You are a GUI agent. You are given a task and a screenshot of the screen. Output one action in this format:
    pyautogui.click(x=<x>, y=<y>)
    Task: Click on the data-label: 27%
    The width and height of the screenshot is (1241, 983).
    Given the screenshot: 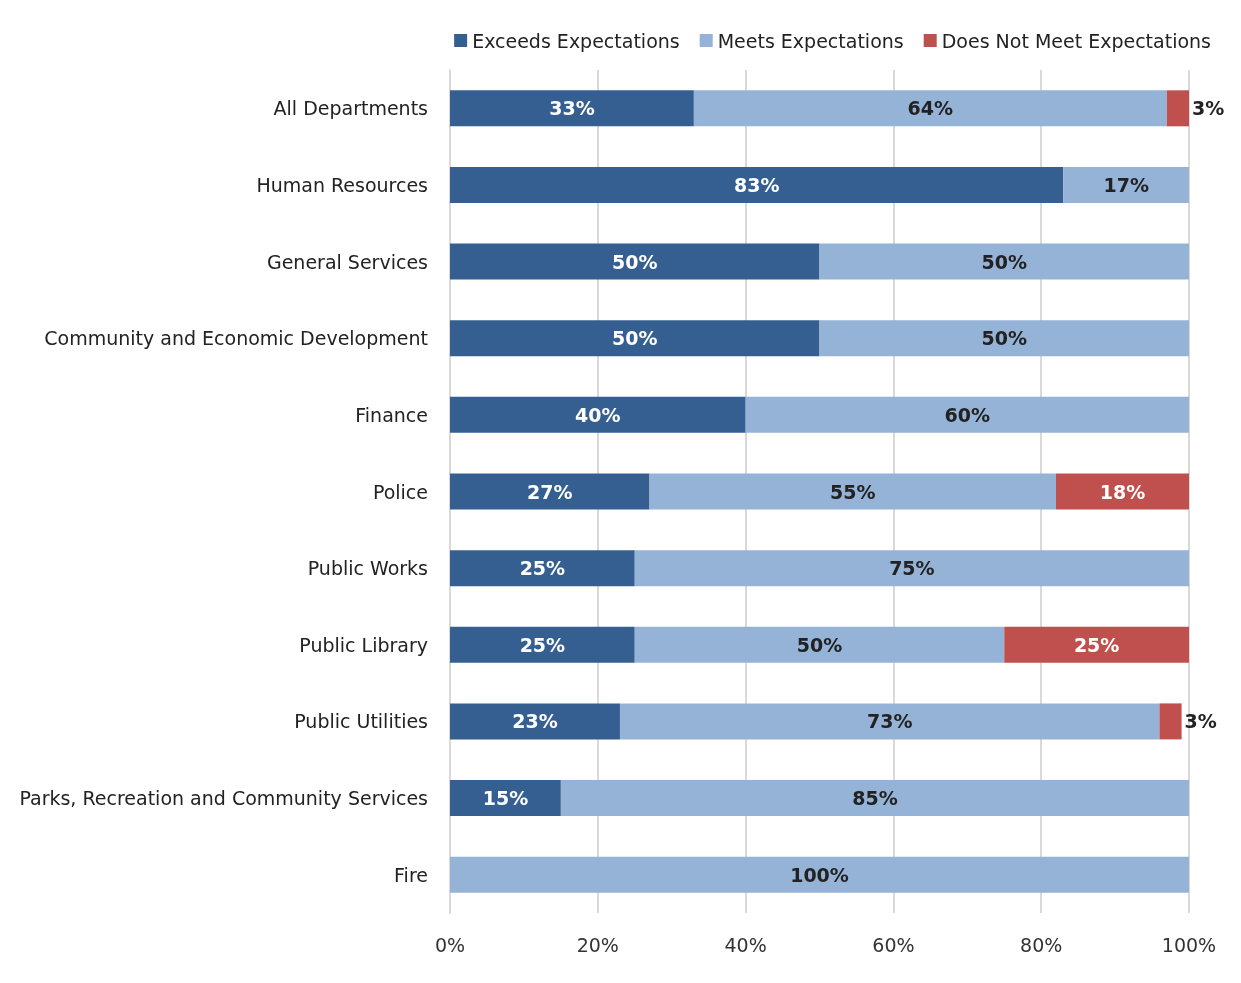 What is the action you would take?
    pyautogui.click(x=550, y=491)
    